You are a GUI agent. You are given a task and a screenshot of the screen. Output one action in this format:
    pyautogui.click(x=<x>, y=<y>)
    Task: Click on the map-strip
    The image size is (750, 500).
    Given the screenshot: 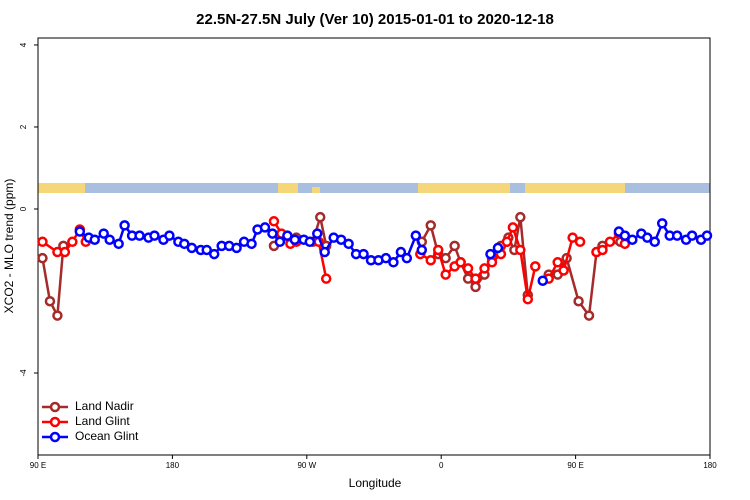 What is the action you would take?
    pyautogui.click(x=374, y=188)
    